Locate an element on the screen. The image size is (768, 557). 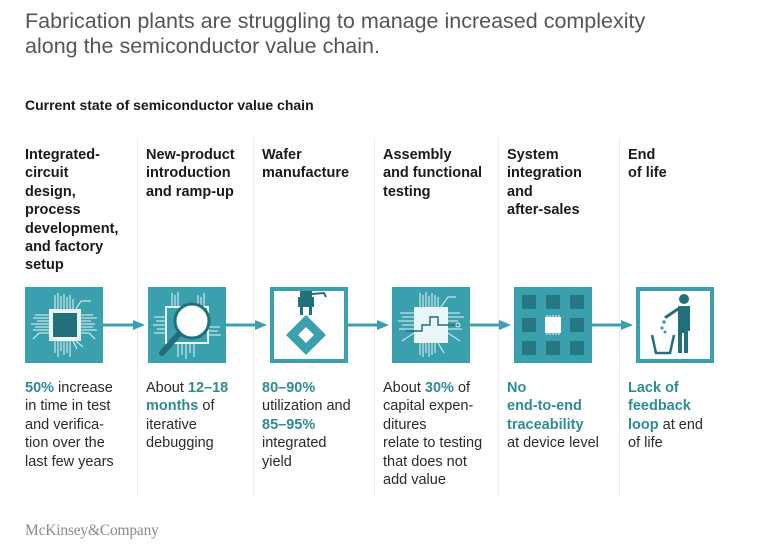
stage-title-end-of-life: End of life is located at coordinates (647, 164).